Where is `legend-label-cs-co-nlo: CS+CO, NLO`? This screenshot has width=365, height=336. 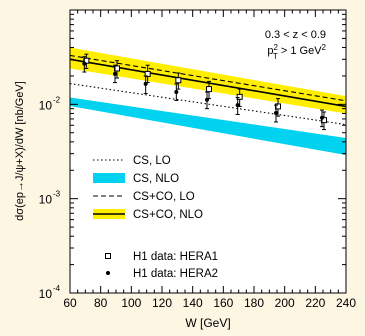
legend-label-cs-co-nlo: CS+CO, NLO is located at coordinates (168, 215).